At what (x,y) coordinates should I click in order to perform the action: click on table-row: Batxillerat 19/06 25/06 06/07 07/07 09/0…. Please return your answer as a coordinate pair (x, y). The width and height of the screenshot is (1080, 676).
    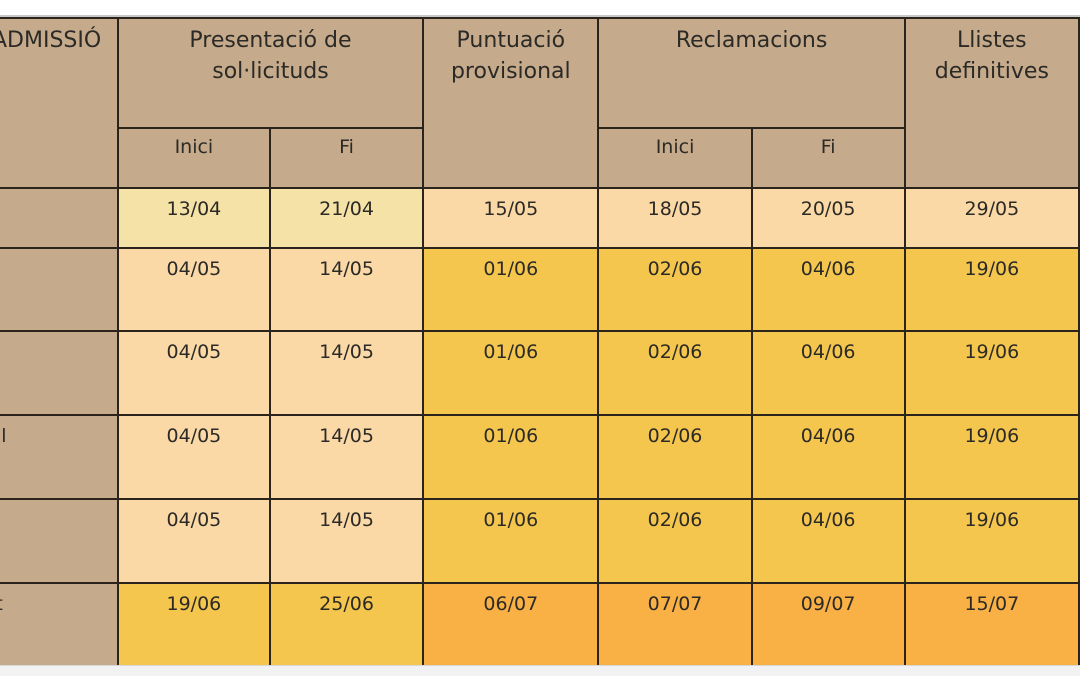
    Looking at the image, I should click on (540, 625).